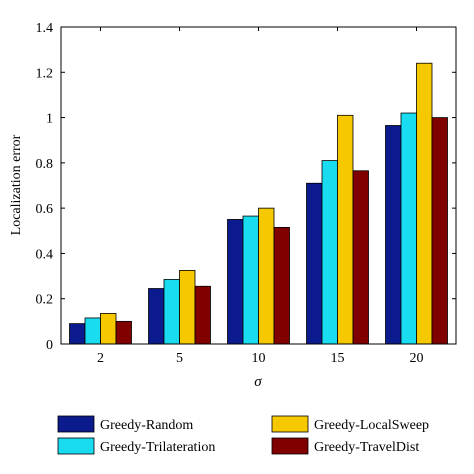 The width and height of the screenshot is (474, 474). What do you see at coordinates (371, 425) in the screenshot?
I see `legend-label-greedy-localsweep: Greedy-LocalSweep` at bounding box center [371, 425].